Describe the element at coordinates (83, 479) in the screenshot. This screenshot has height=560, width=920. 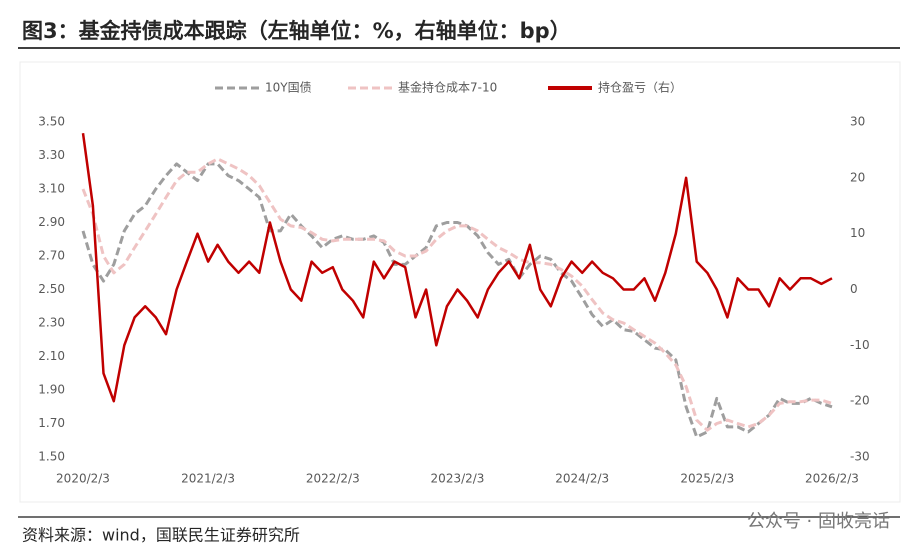
I see `x-tick-label: 2020/2/3` at that location.